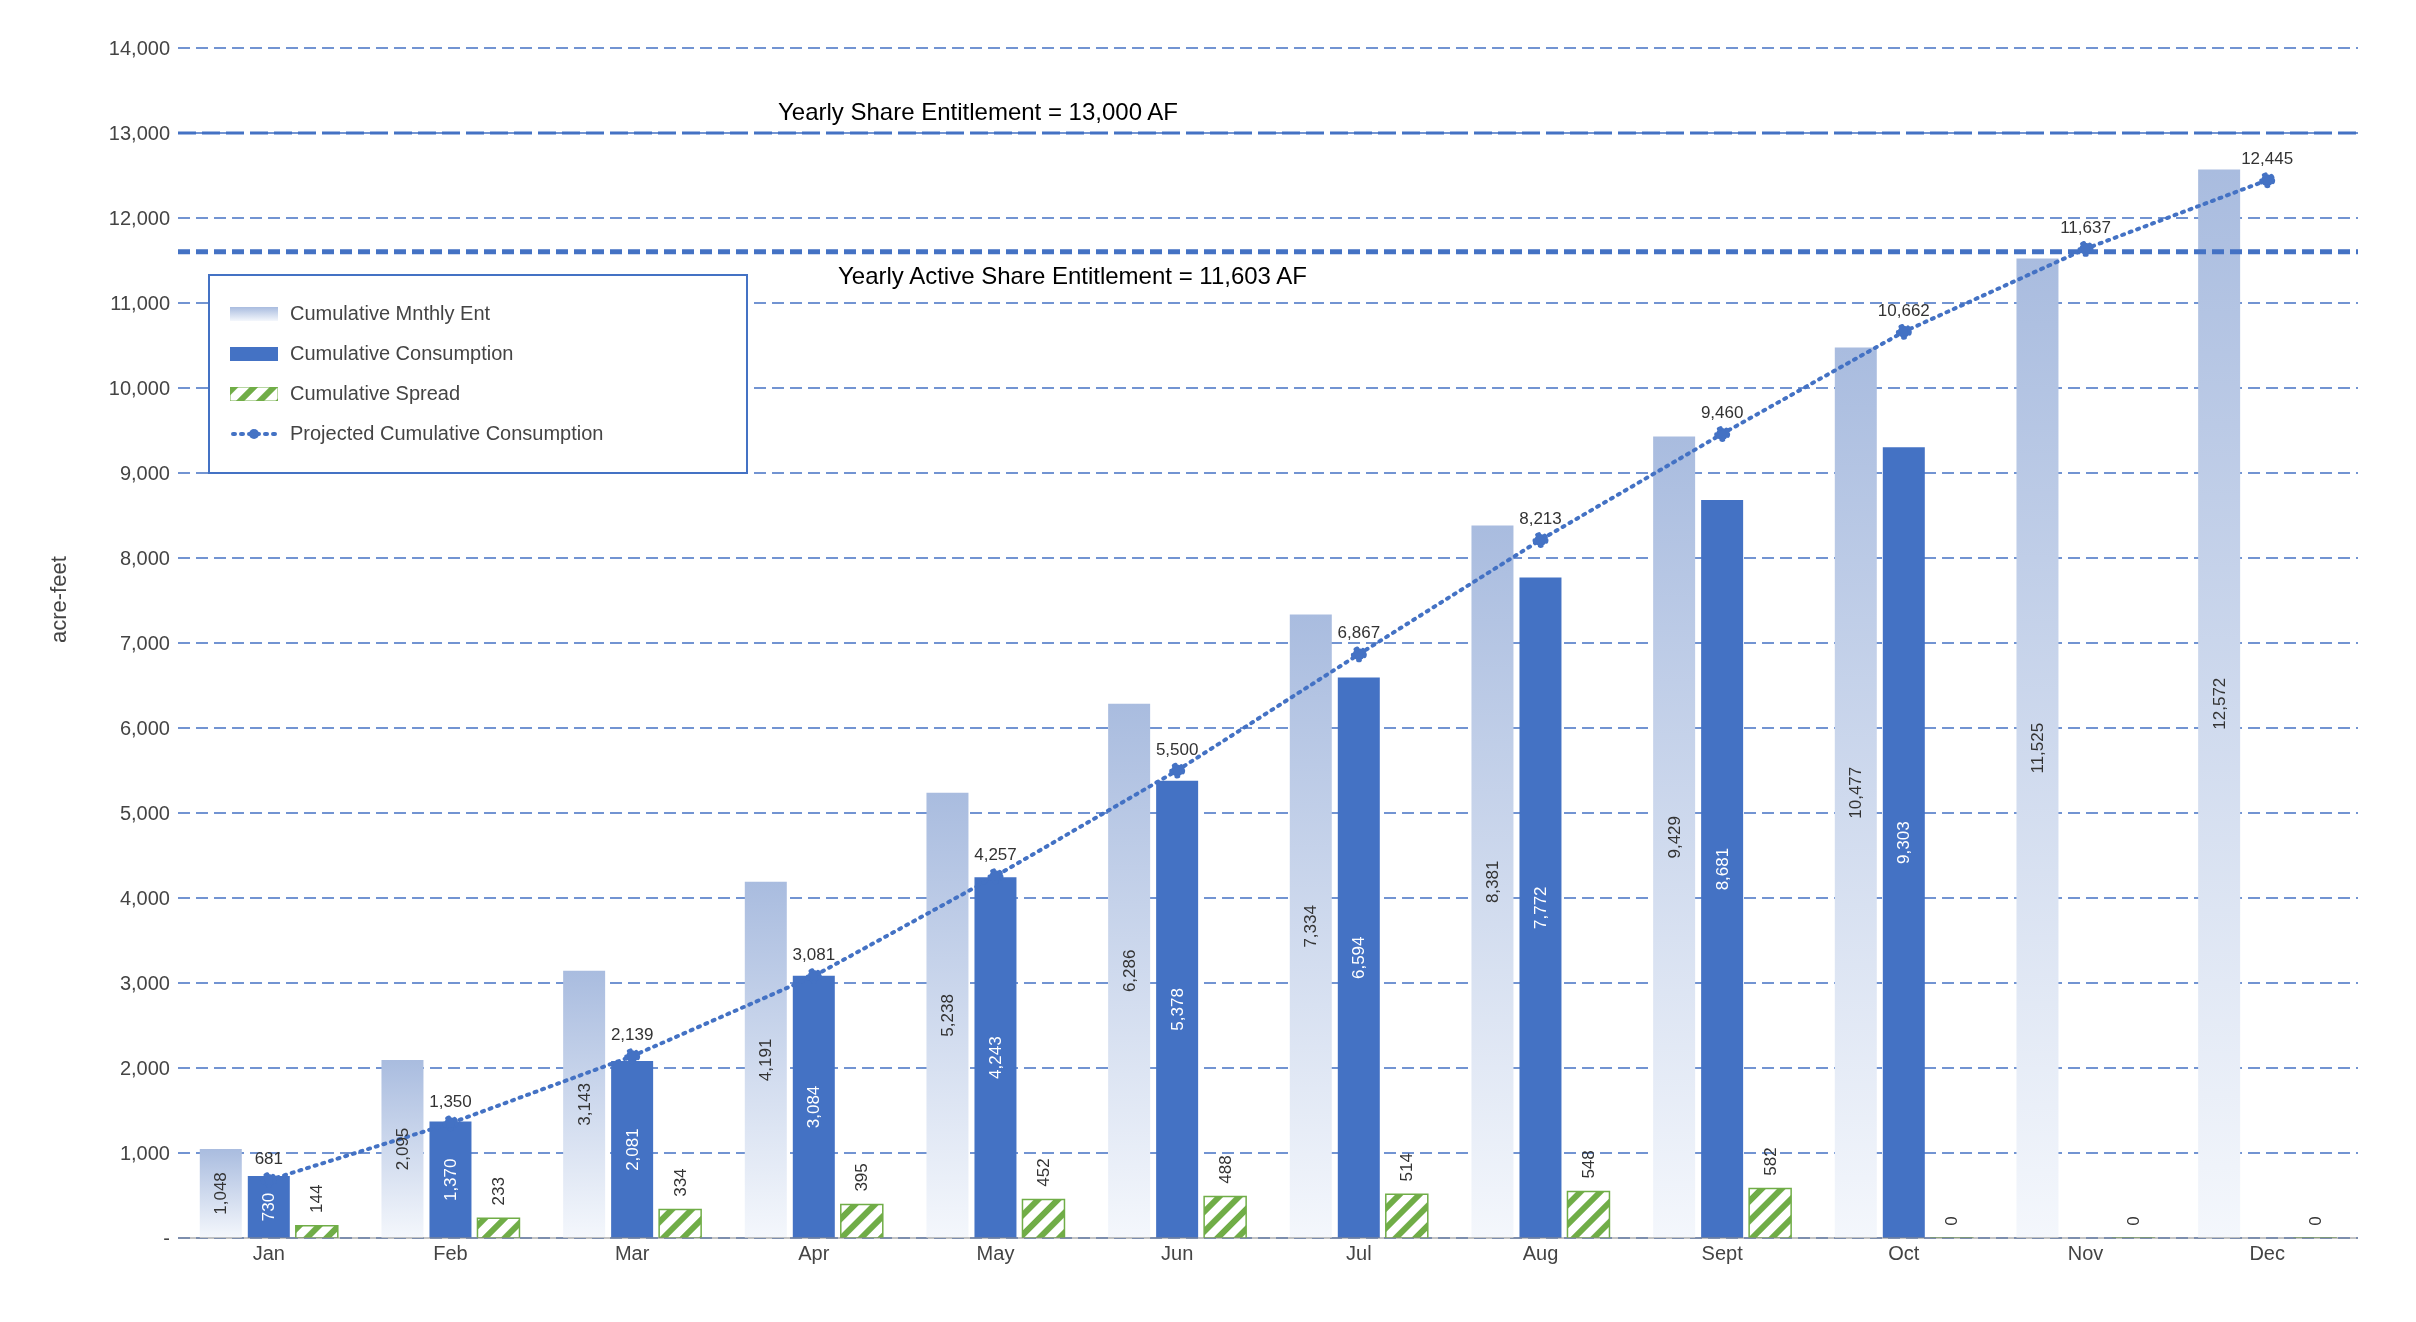 Image resolution: width=2416 pixels, height=1322 pixels. Describe the element at coordinates (144, 473) in the screenshot. I see `y-tick-label: 9,000` at that location.